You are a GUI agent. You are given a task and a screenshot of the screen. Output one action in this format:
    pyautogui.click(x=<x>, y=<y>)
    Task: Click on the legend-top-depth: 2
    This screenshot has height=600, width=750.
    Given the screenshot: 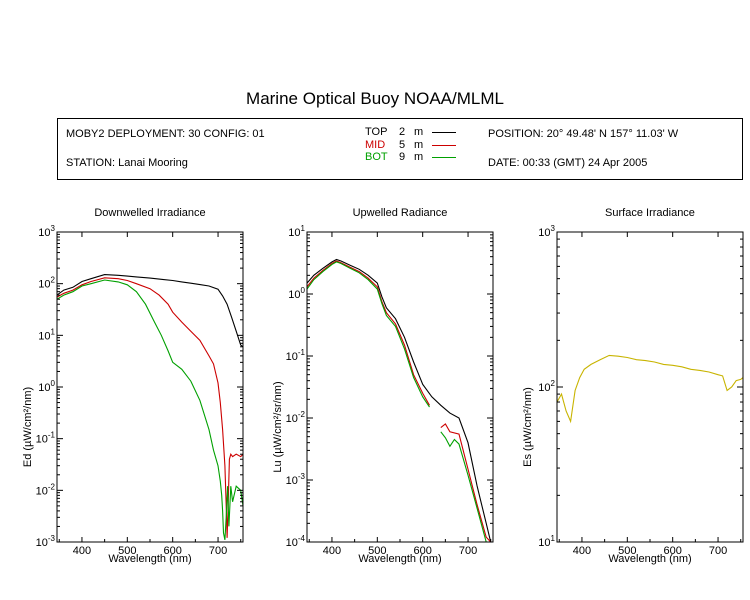 What is the action you would take?
    pyautogui.click(x=402, y=132)
    